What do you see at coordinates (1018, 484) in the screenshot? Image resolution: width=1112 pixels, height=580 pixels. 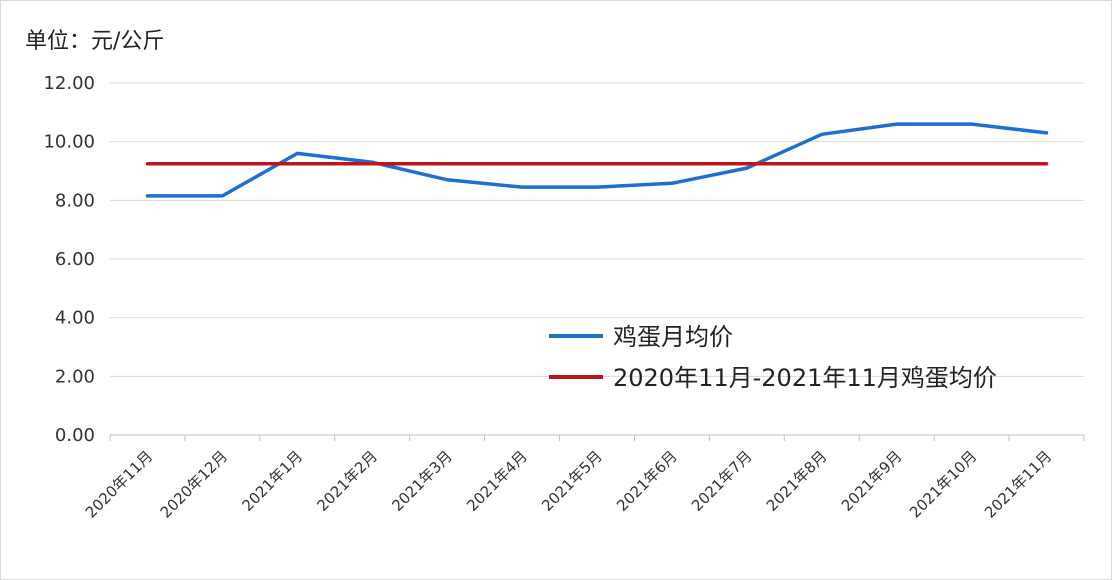 I see `x-tick-label: 2021年11月` at bounding box center [1018, 484].